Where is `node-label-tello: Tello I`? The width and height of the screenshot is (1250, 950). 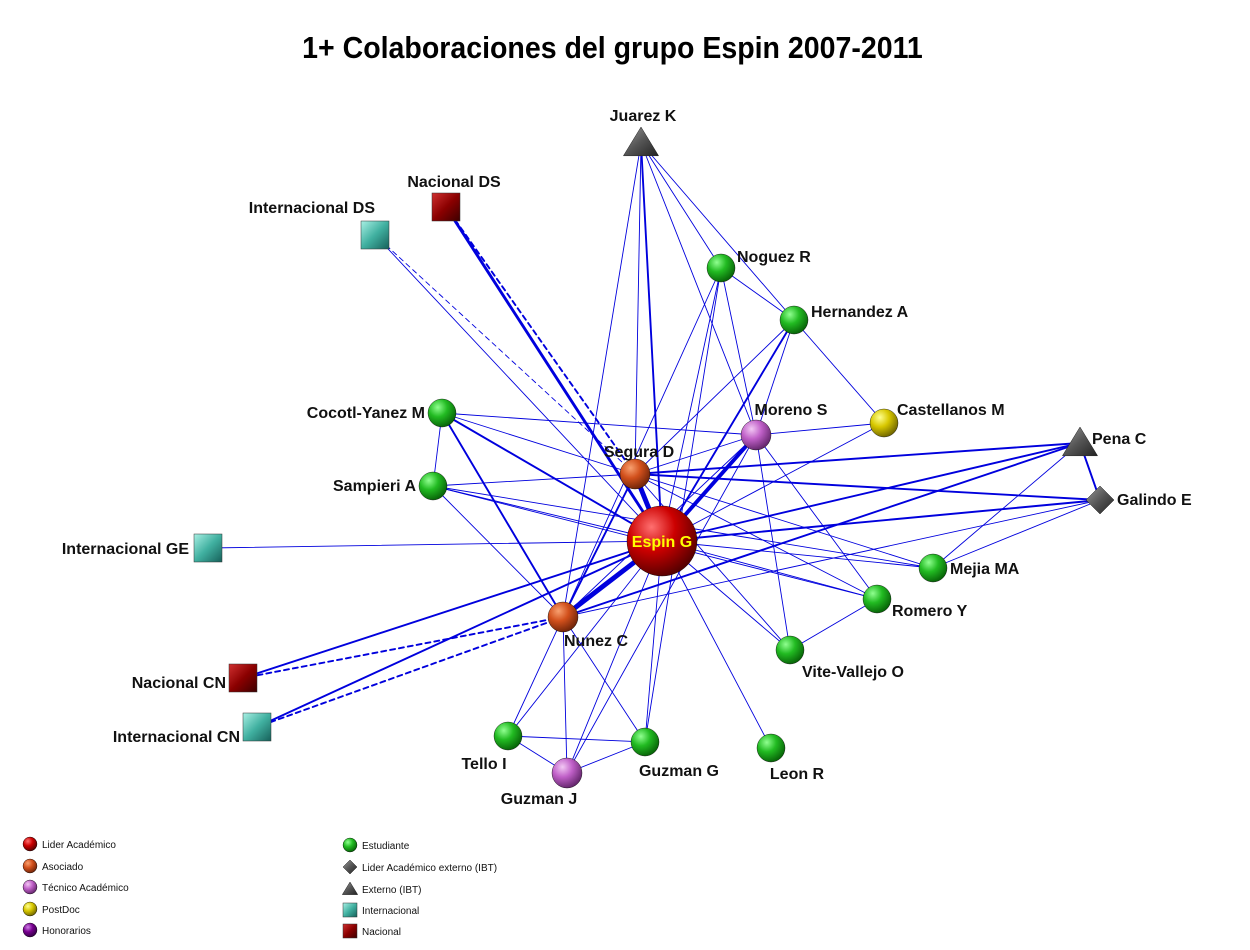 node-label-tello: Tello I is located at coordinates (483, 764).